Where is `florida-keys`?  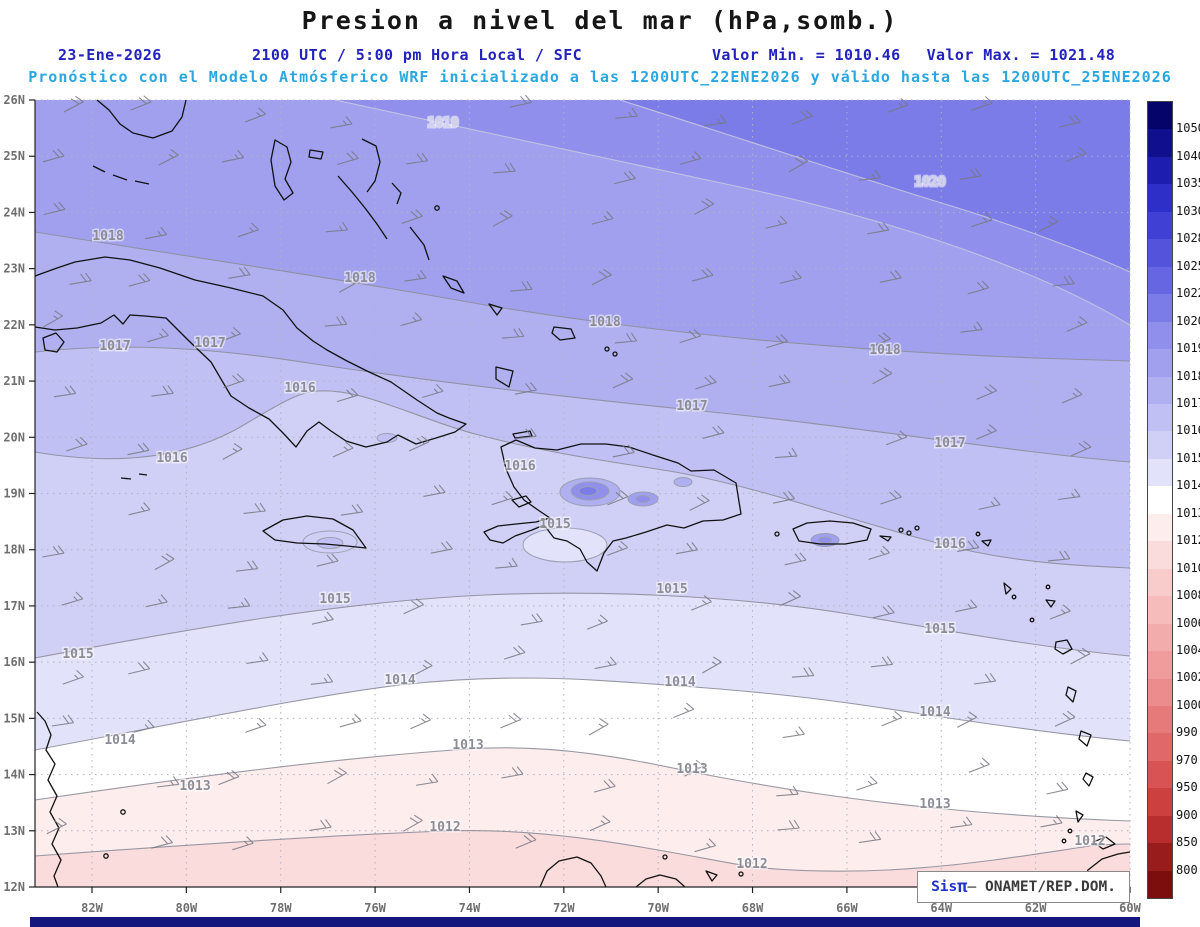 florida-keys is located at coordinates (121, 175).